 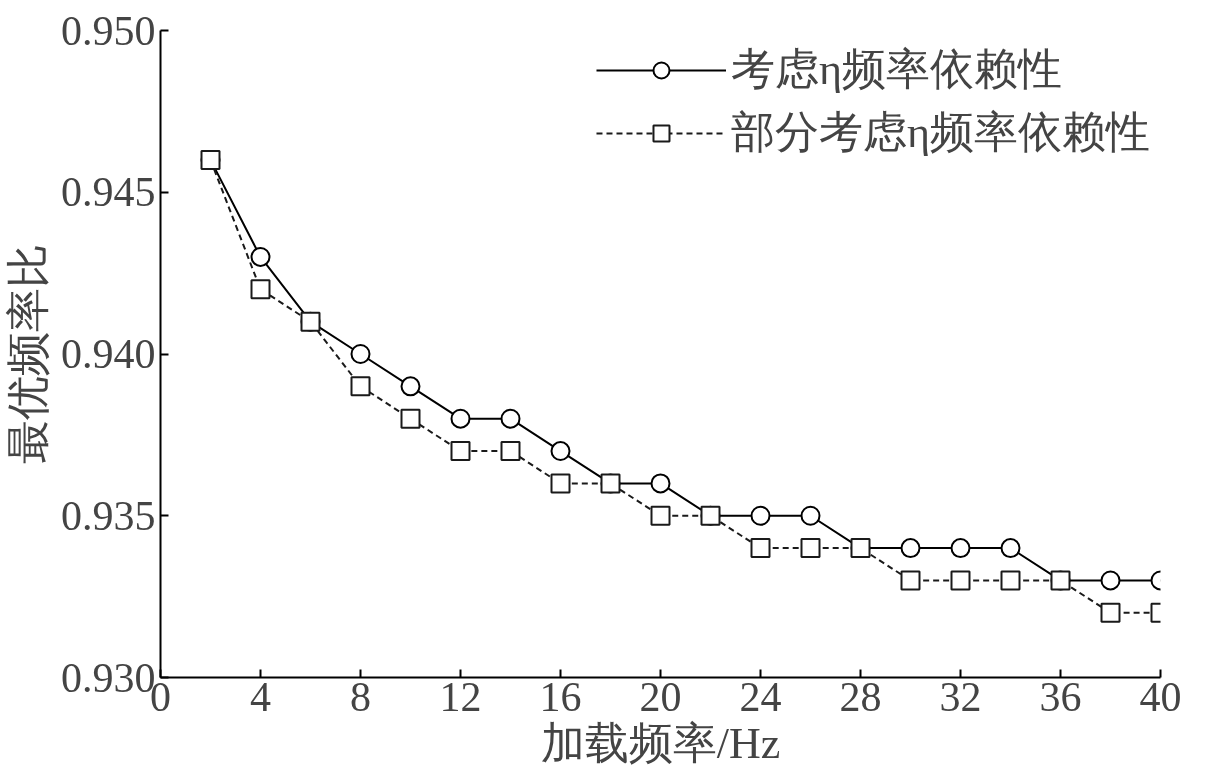 What do you see at coordinates (860, 696) in the screenshot?
I see `x-tick-label: 28` at bounding box center [860, 696].